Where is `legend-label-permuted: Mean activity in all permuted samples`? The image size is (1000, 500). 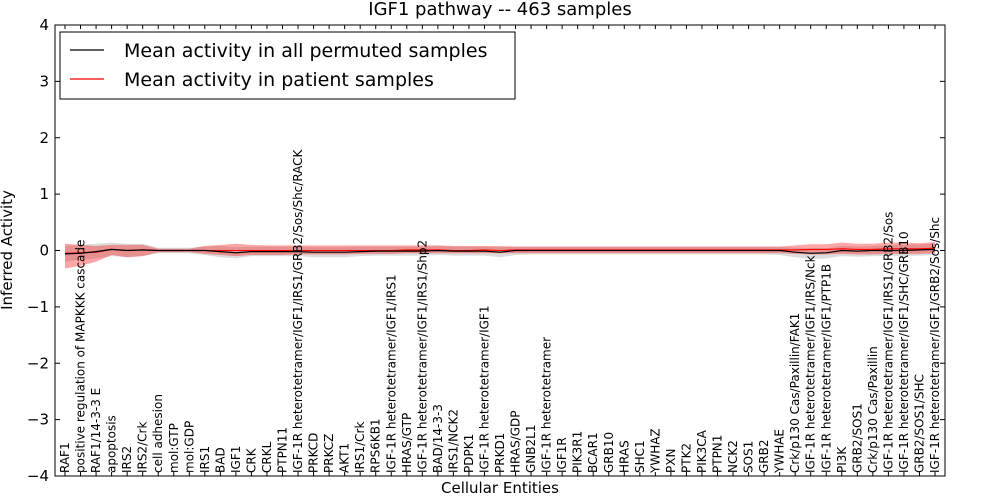 legend-label-permuted: Mean activity in all permuted samples is located at coordinates (305, 51).